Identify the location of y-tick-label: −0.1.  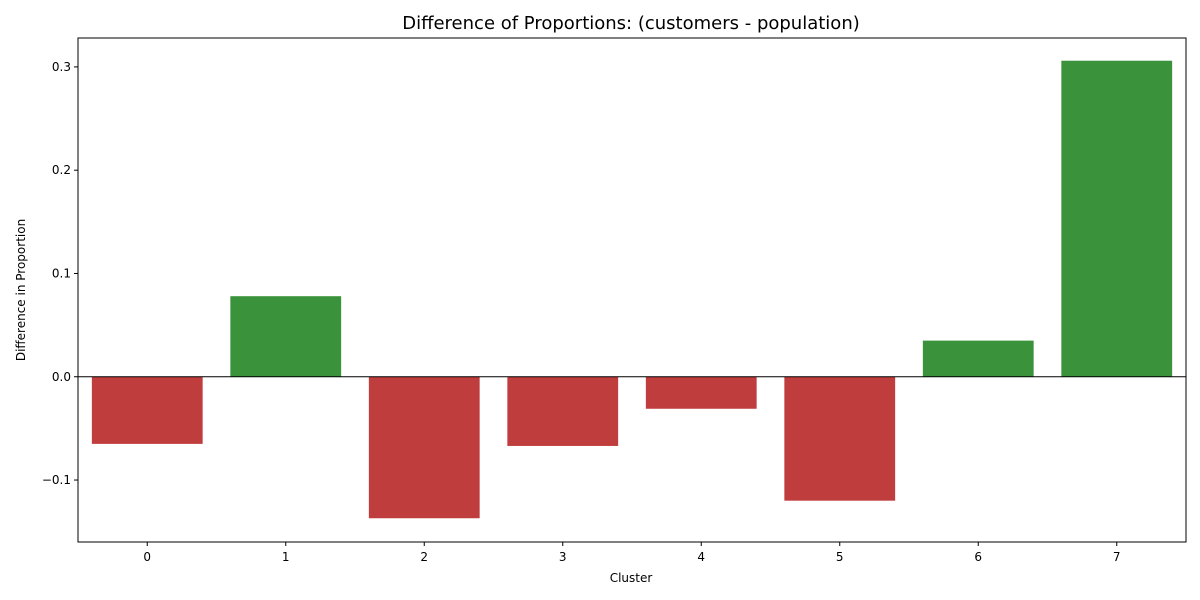
(56, 480).